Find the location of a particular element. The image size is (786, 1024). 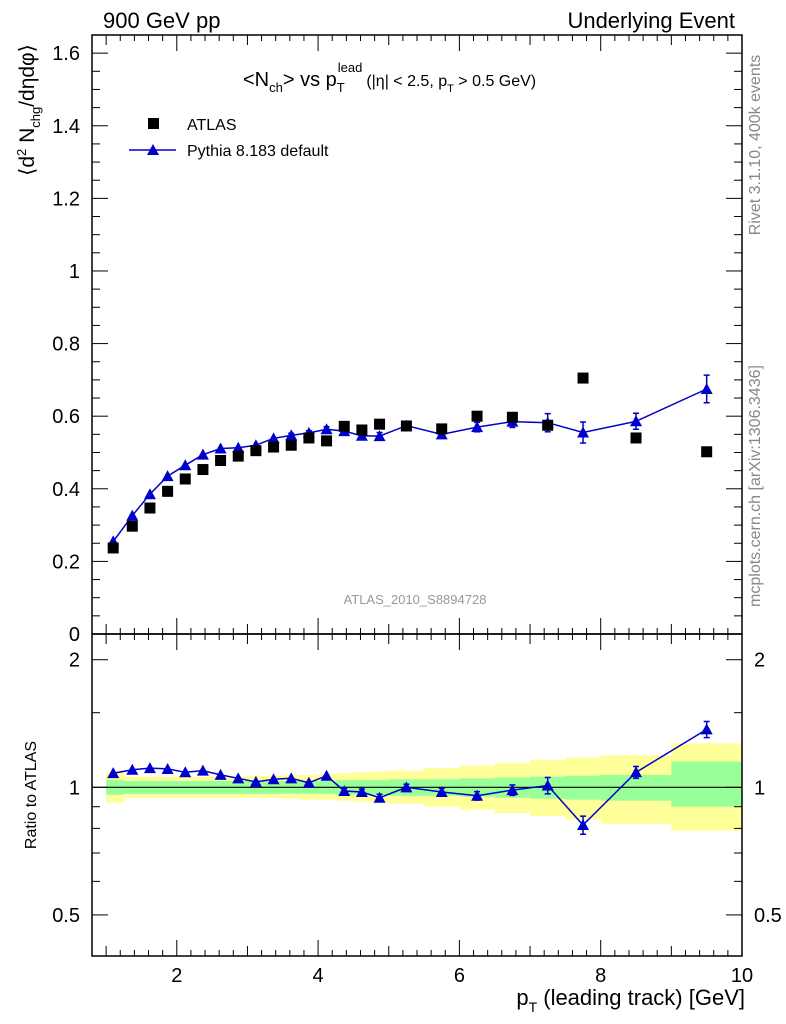

y-tick-label: 0.2 is located at coordinates (66, 562).